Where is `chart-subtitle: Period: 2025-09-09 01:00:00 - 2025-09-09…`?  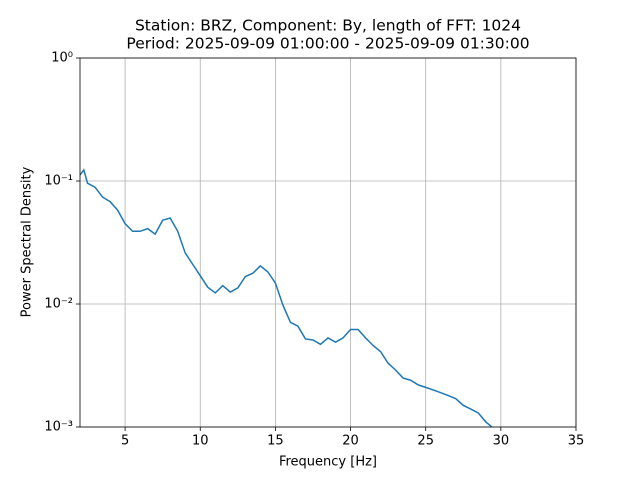 chart-subtitle: Period: 2025-09-09 01:00:00 - 2025-09-09… is located at coordinates (327, 44).